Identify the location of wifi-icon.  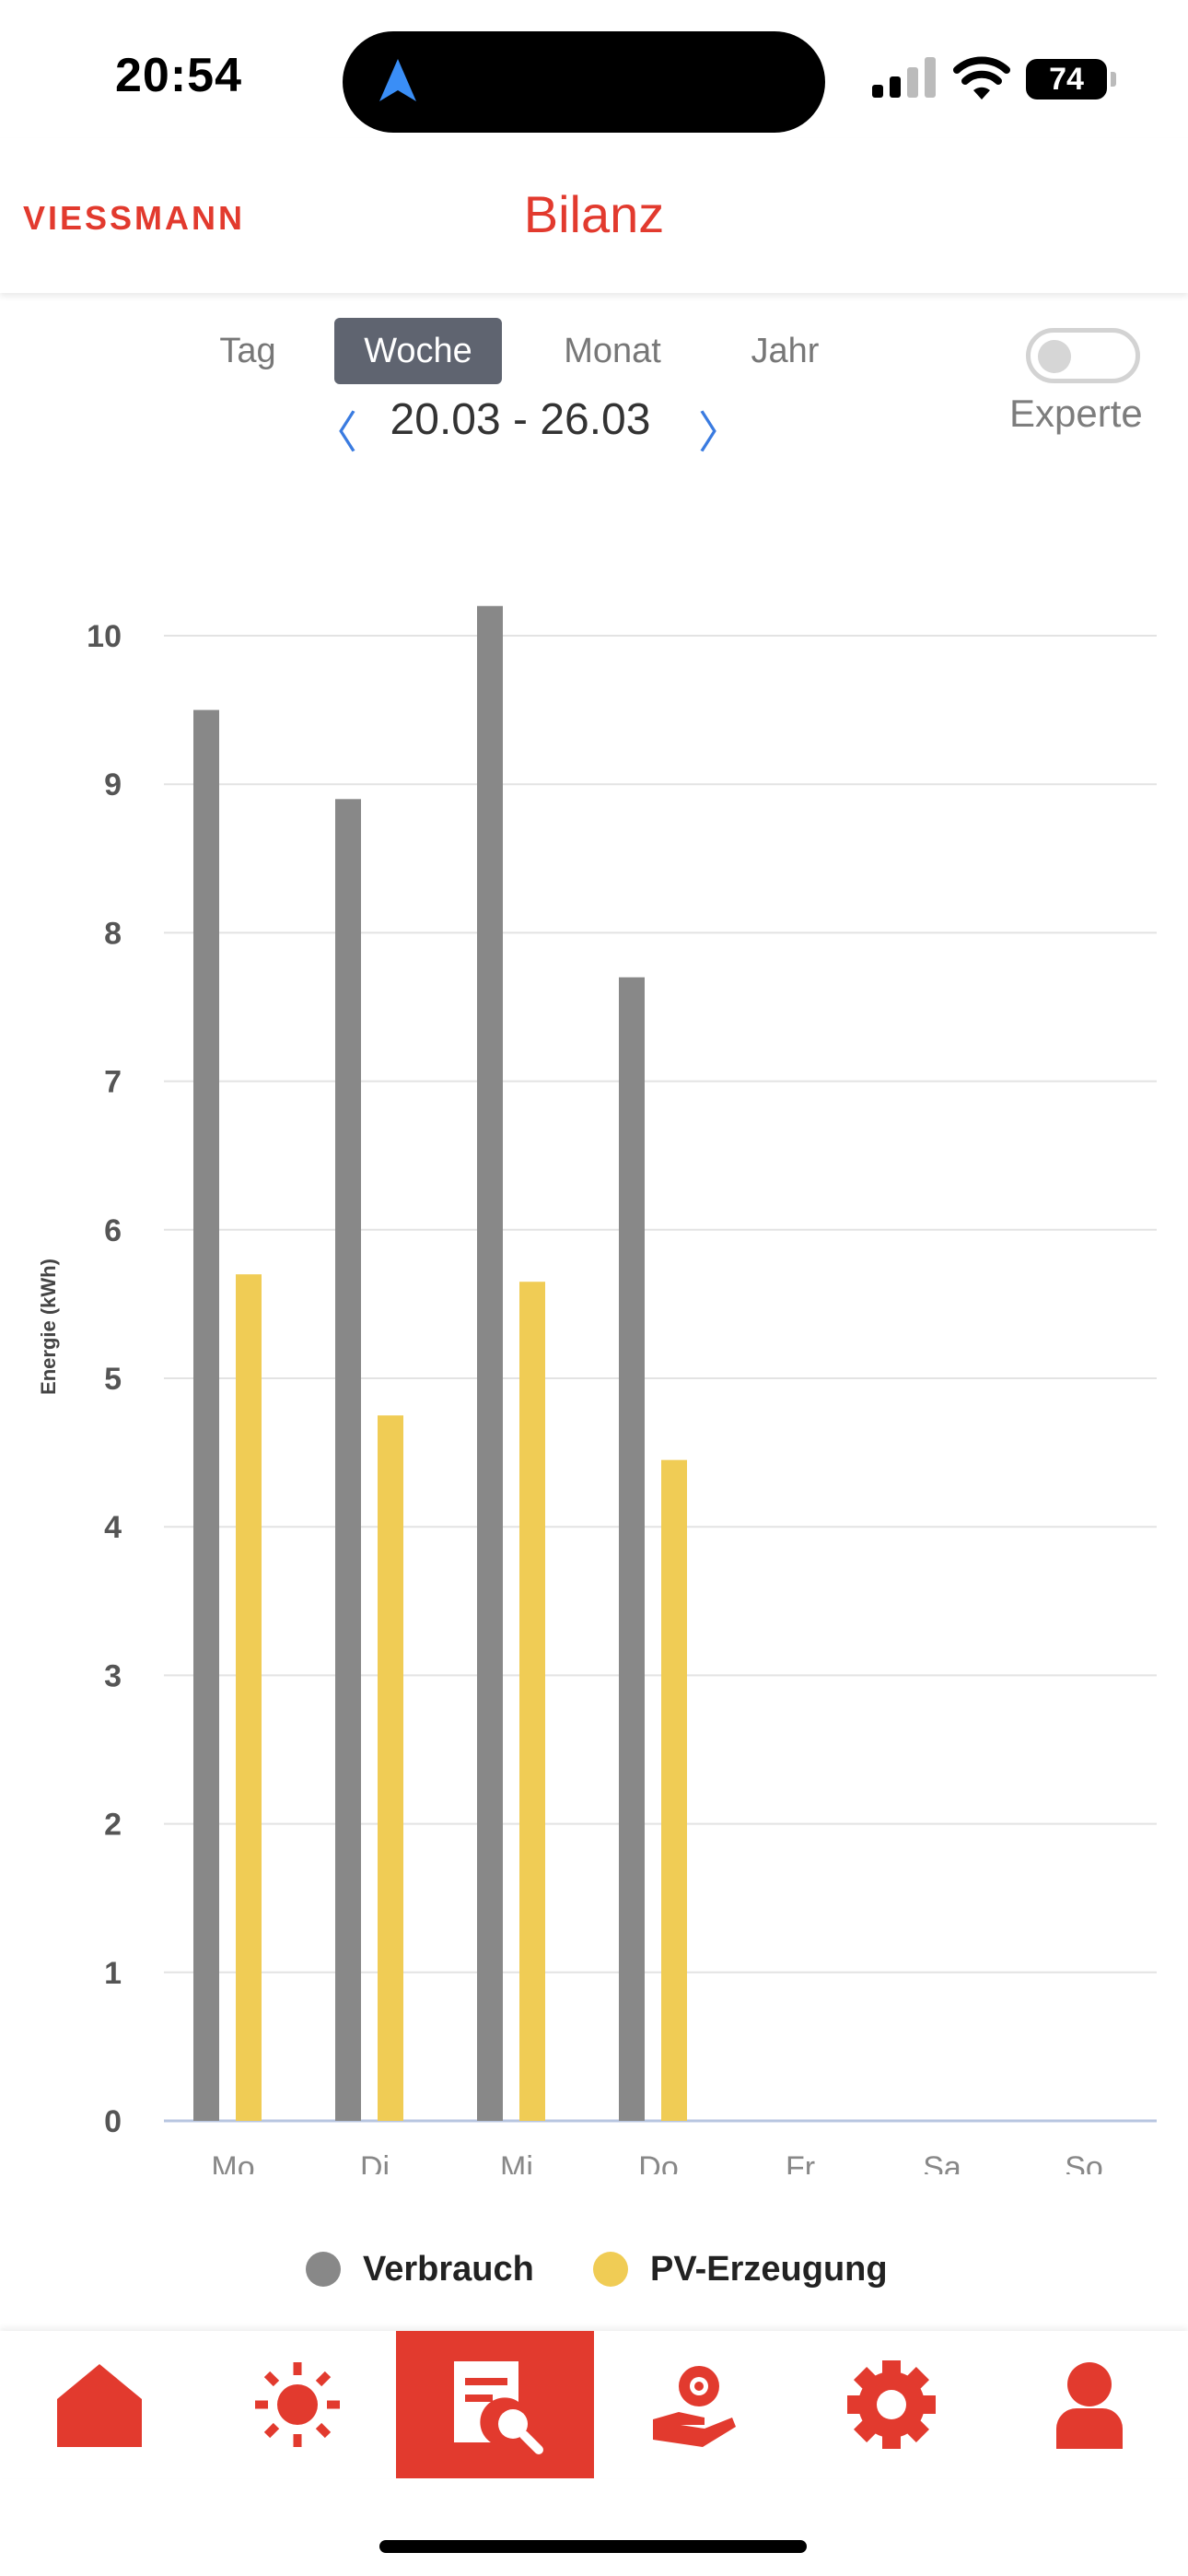
(982, 78).